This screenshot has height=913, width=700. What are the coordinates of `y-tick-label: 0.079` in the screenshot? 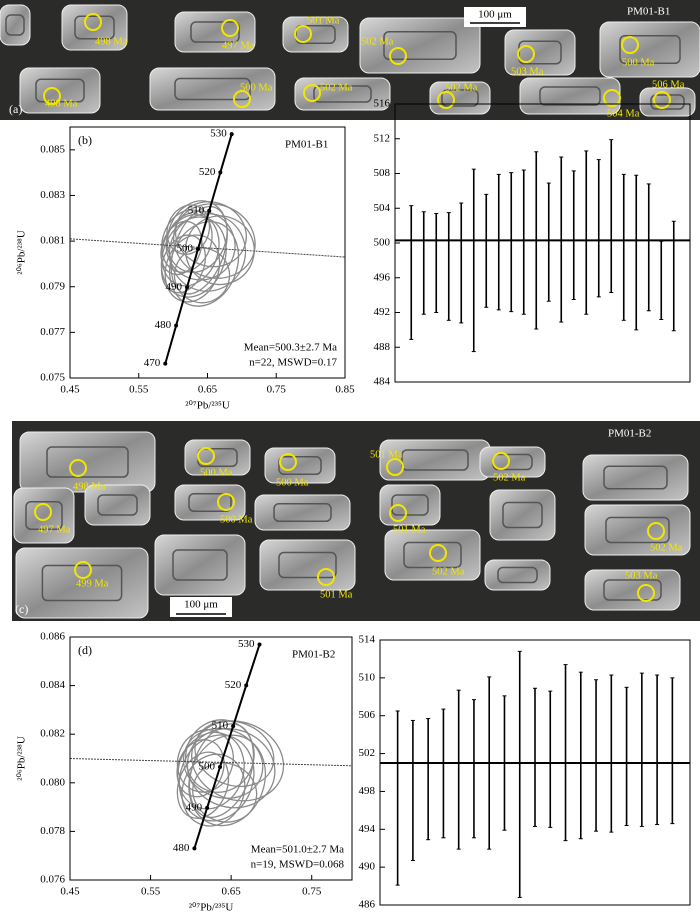 It's located at (52, 286).